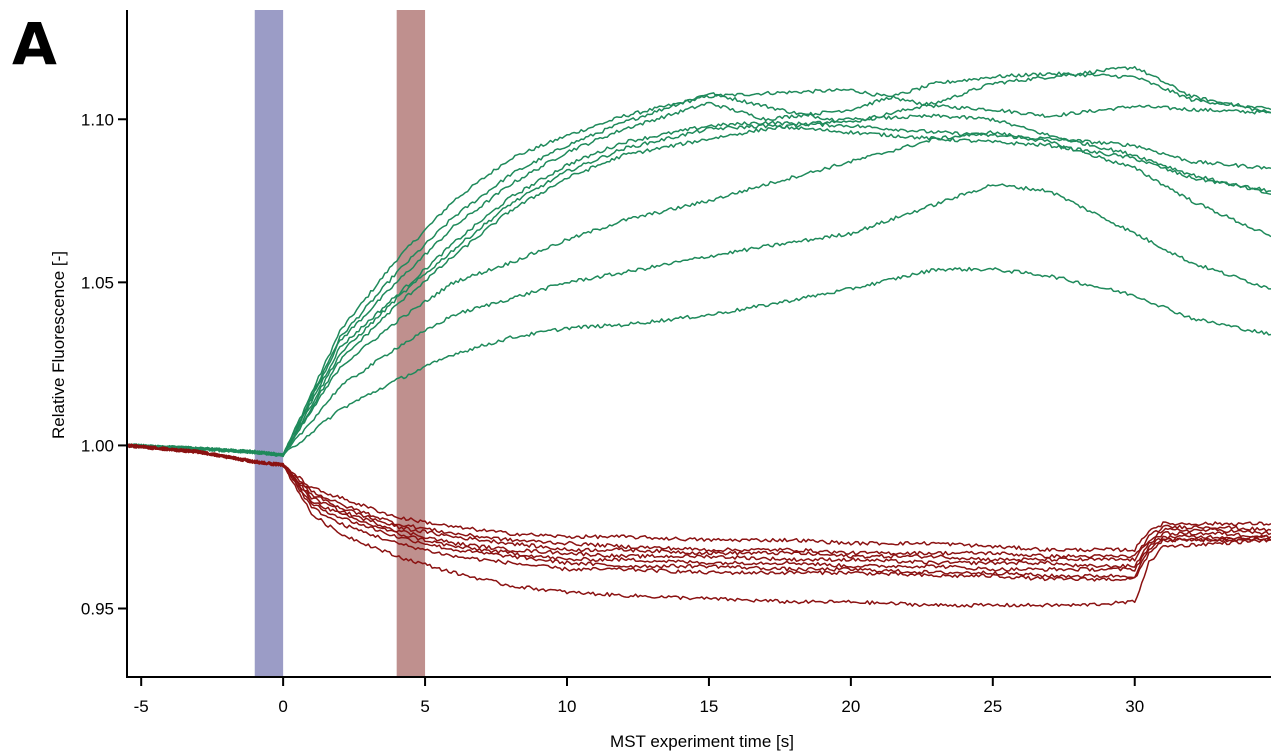  Describe the element at coordinates (141, 706) in the screenshot. I see `x-tick-label-1: -5` at that location.